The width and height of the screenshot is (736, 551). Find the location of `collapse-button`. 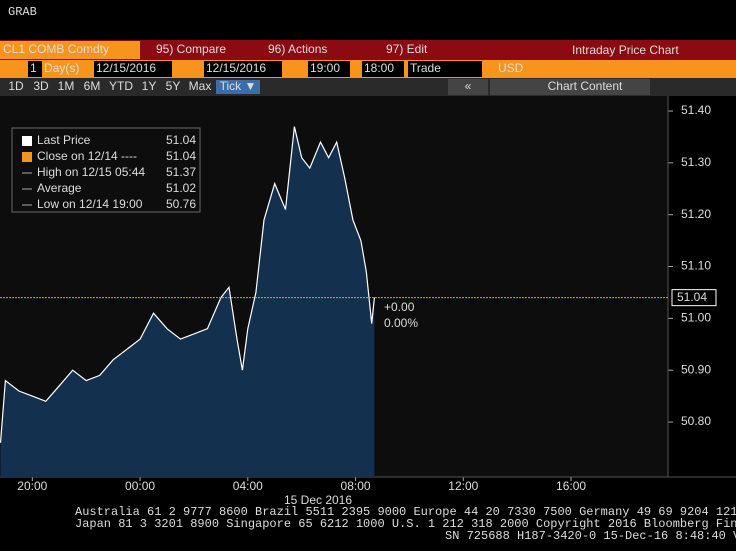

collapse-button is located at coordinates (468, 87).